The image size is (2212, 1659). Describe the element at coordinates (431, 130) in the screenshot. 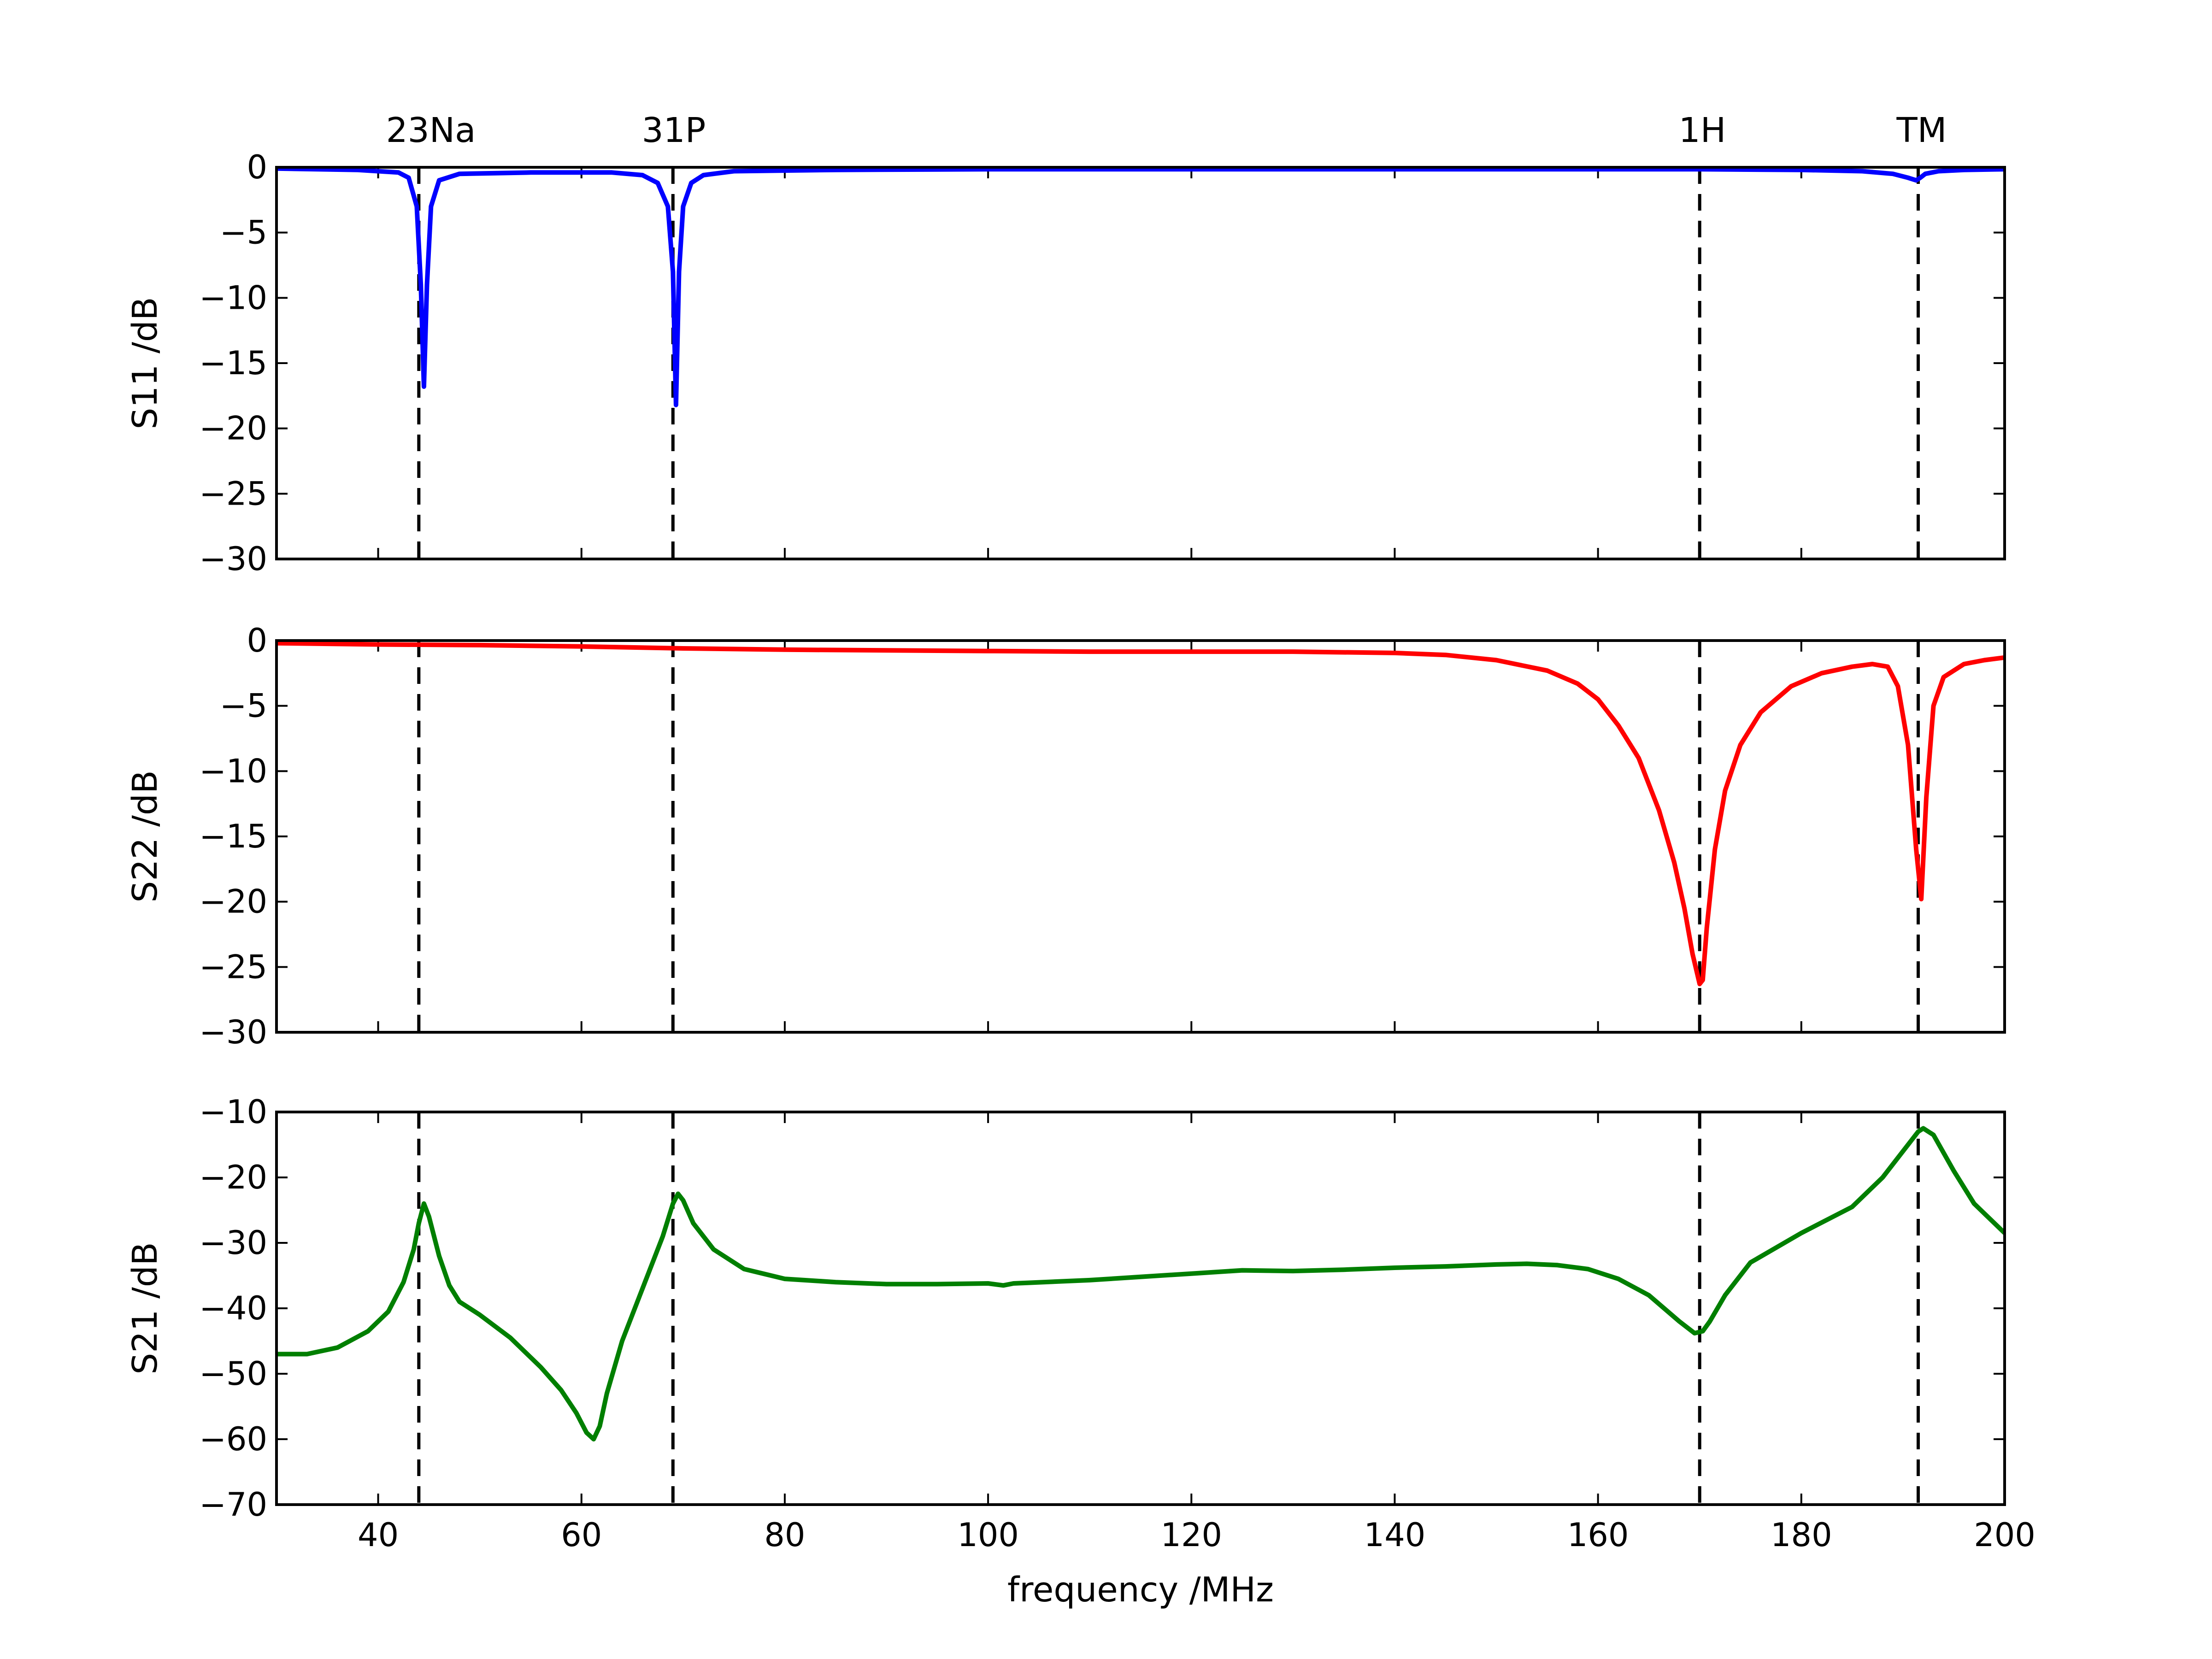

I see `marker-label-23na: 23Na` at that location.